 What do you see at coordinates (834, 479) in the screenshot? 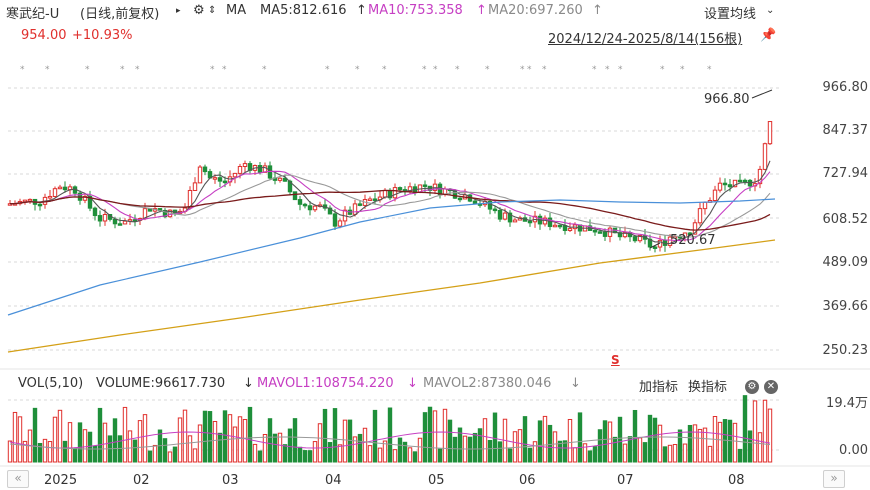
I see `scroll-right-button: »` at bounding box center [834, 479].